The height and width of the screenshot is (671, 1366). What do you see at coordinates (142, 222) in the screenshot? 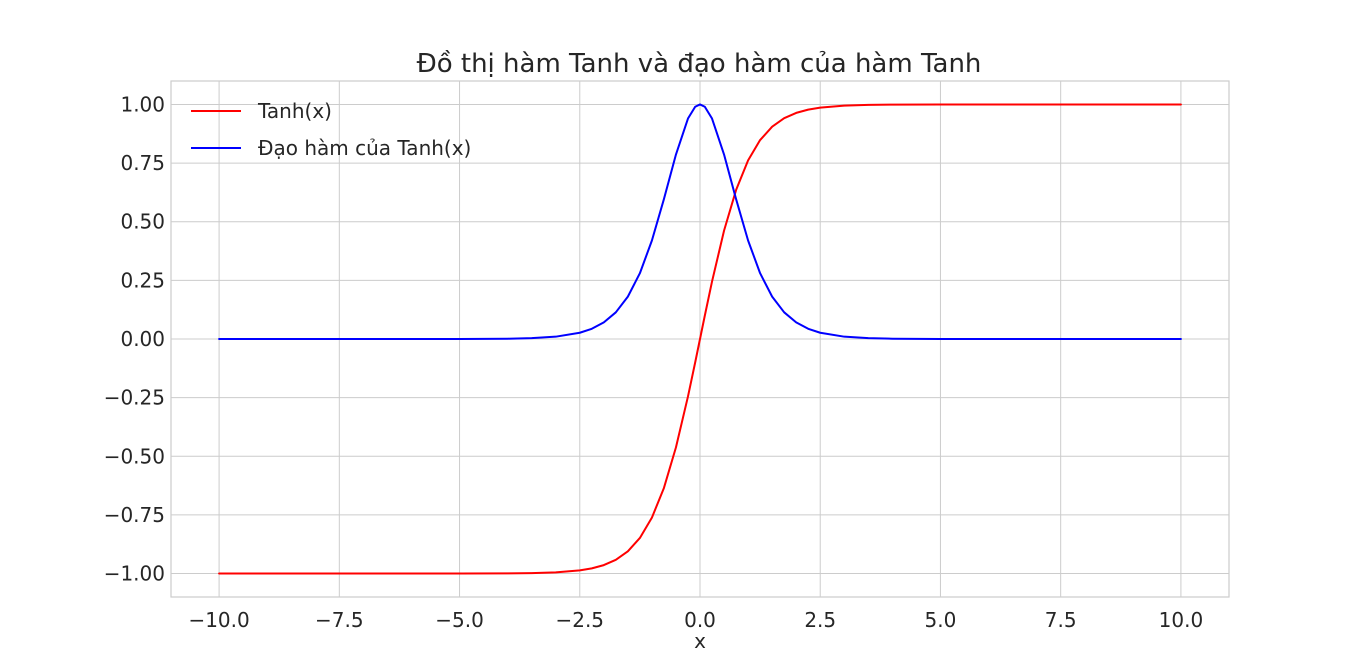
I see `y-tick-label: 0.50` at bounding box center [142, 222].